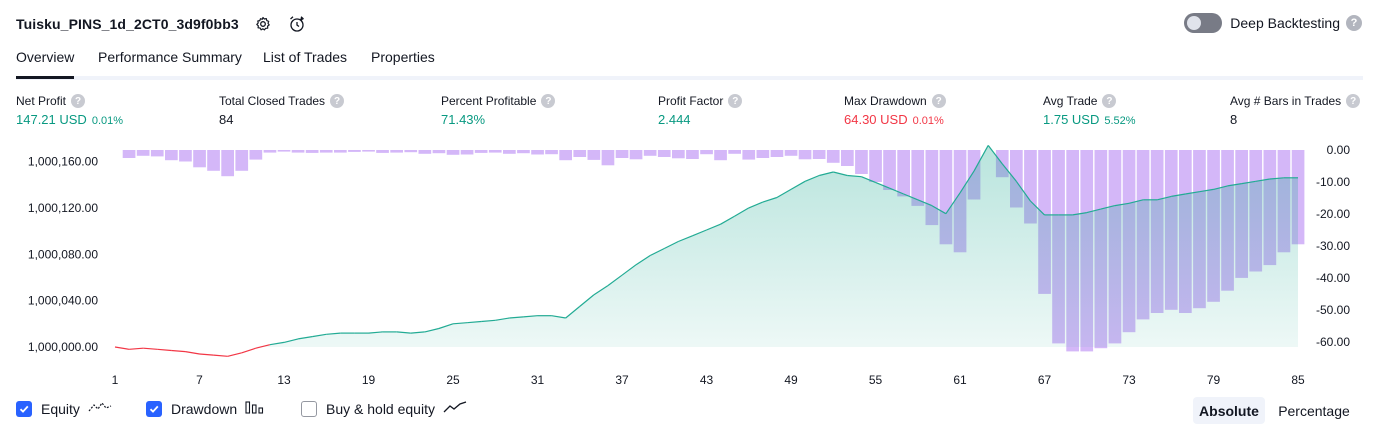 The width and height of the screenshot is (1379, 435). I want to click on legend-buy-hold: Buy & hold equity, so click(384, 408).